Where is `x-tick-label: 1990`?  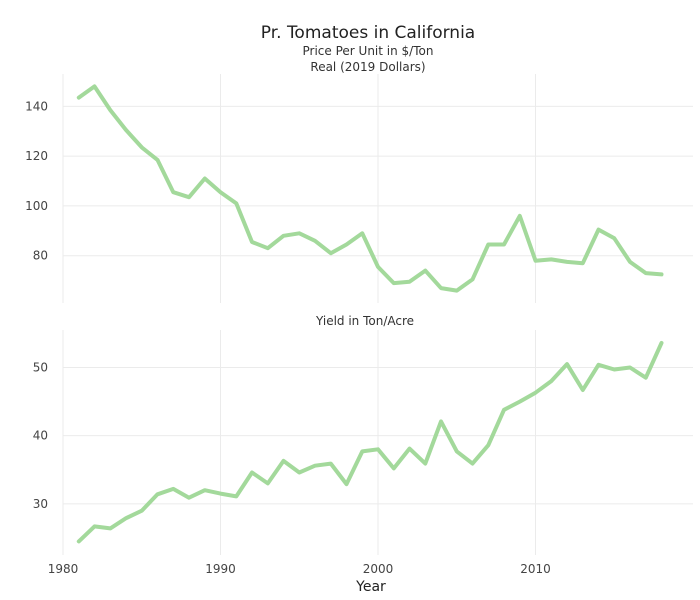
x-tick-label: 1990 is located at coordinates (220, 569).